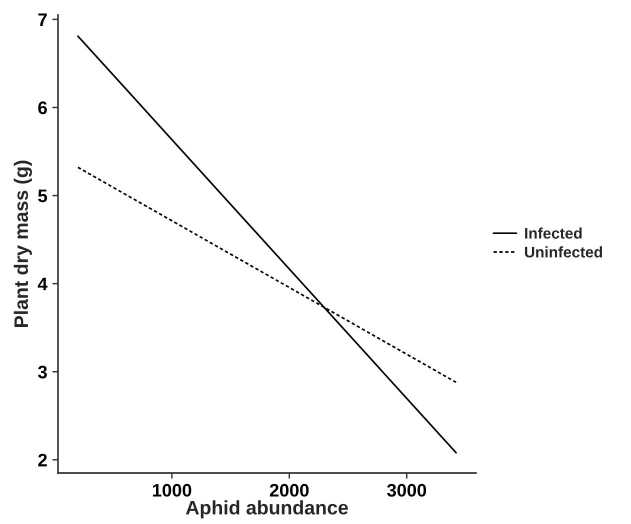 Image resolution: width=631 pixels, height=524 pixels. Describe the element at coordinates (563, 252) in the screenshot. I see `legend-label: Uninfected` at that location.